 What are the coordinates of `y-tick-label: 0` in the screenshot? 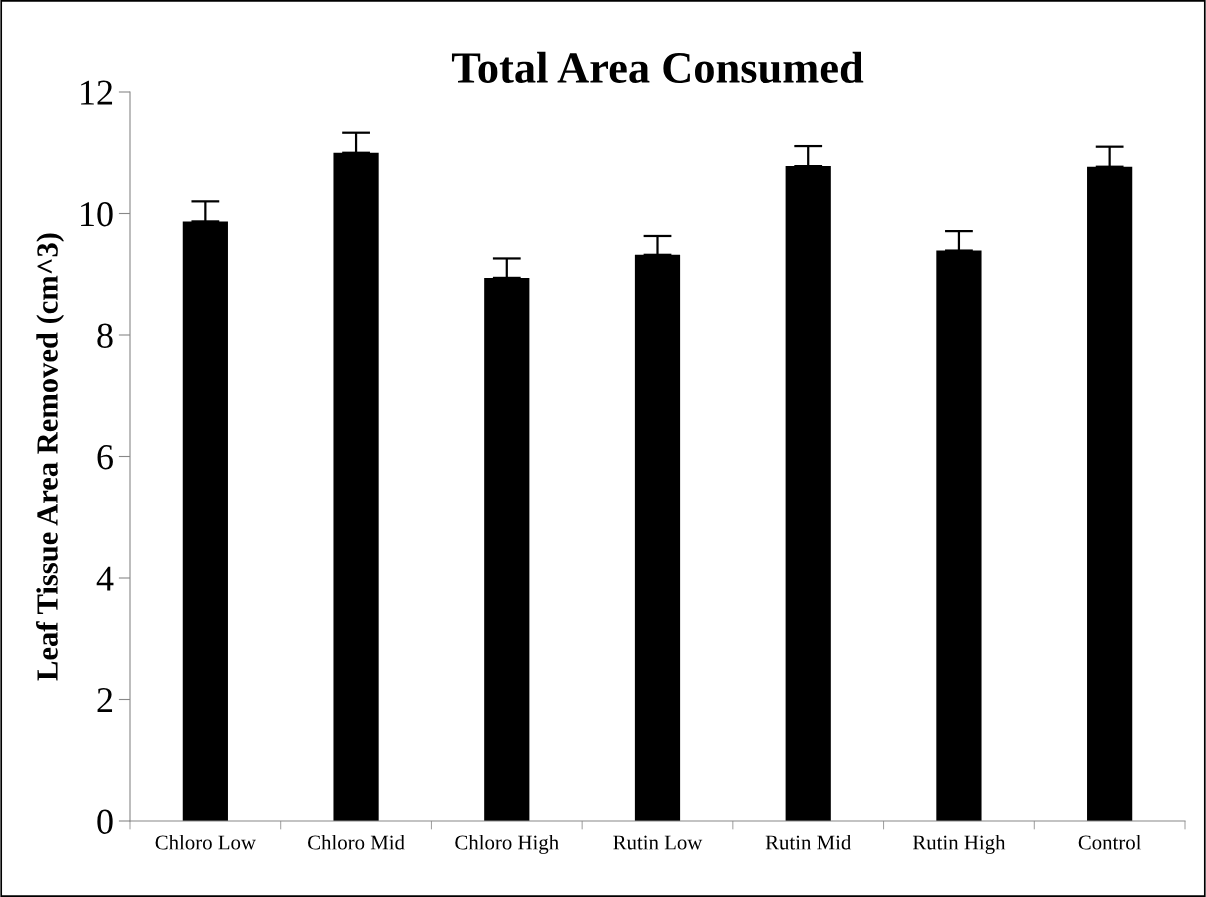 It's located at (105, 821).